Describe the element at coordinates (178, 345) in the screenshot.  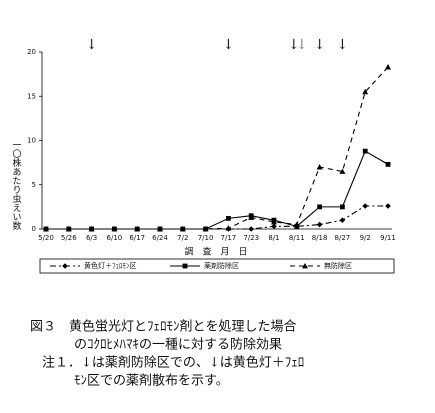
I see `caption-line: のｺｸﾛﾋﾒﾊﾏｷの一種に対する防除効果` at that location.